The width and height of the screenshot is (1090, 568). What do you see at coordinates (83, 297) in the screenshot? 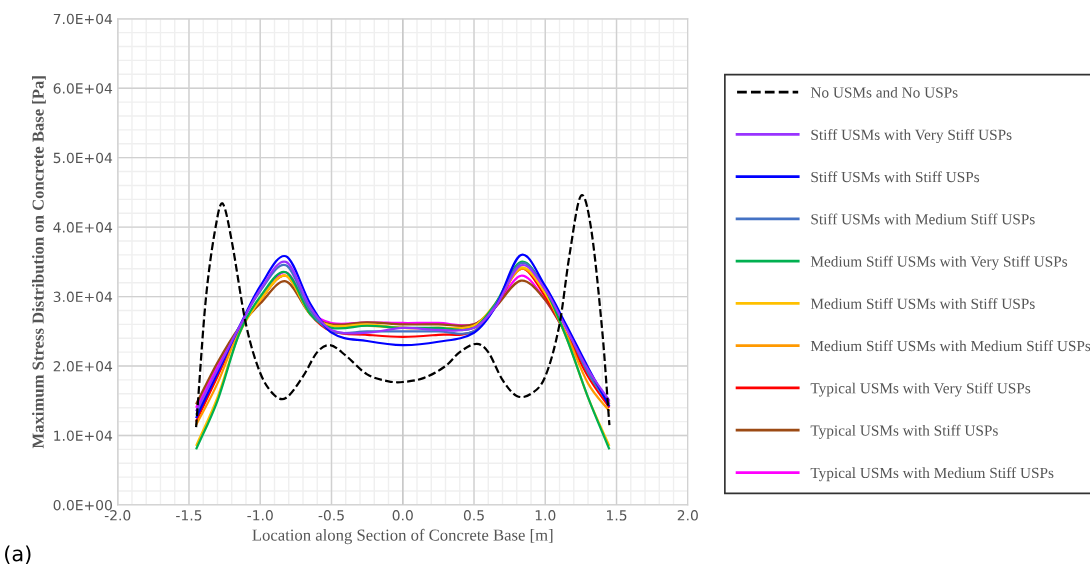
I see `y-tick-label: 3.0E+04` at bounding box center [83, 297].